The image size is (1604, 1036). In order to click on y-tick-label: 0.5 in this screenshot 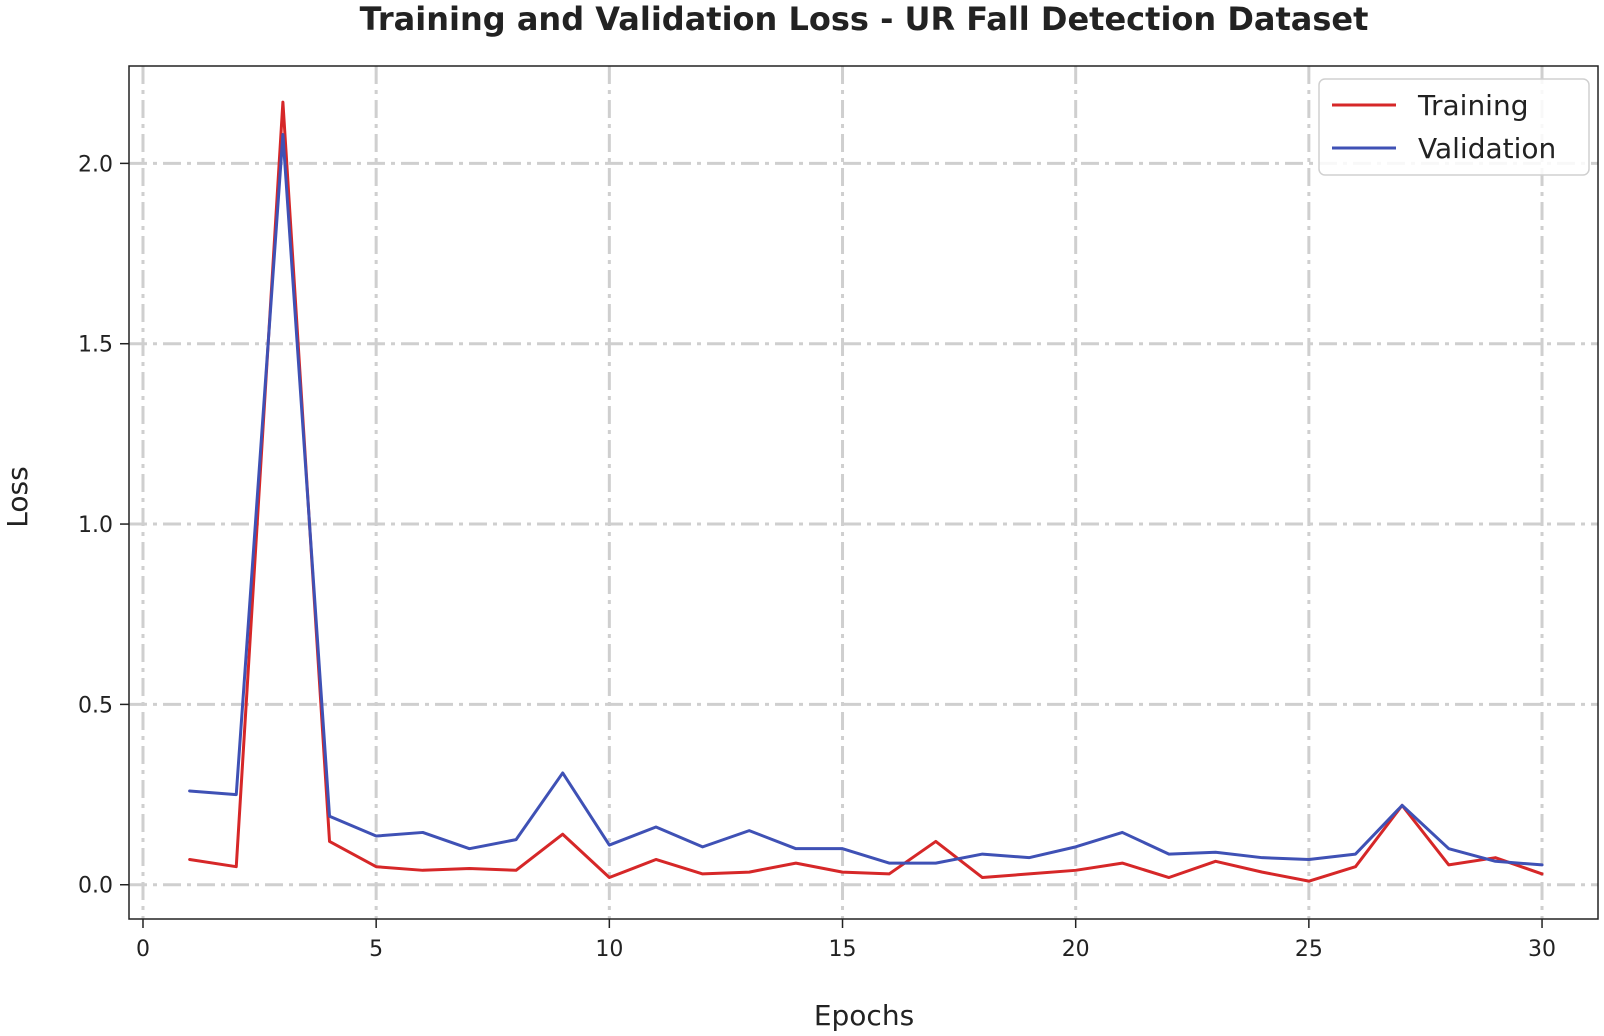, I will do `click(95, 705)`.